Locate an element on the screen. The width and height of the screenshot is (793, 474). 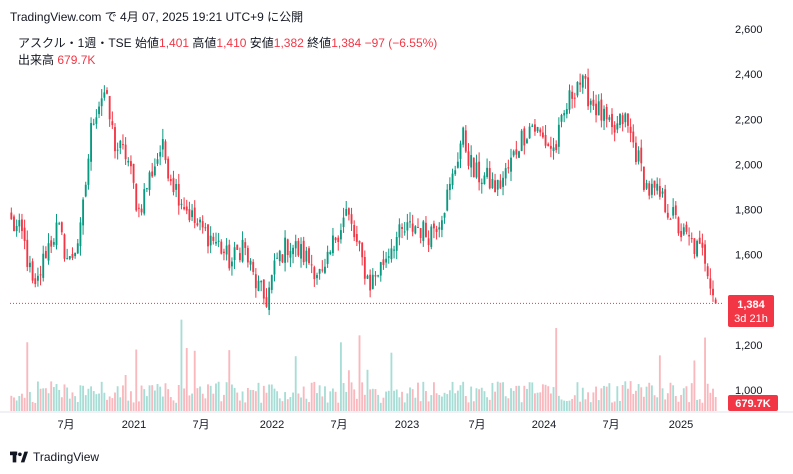
tradingview-brand: TradingView is located at coordinates (54, 457).